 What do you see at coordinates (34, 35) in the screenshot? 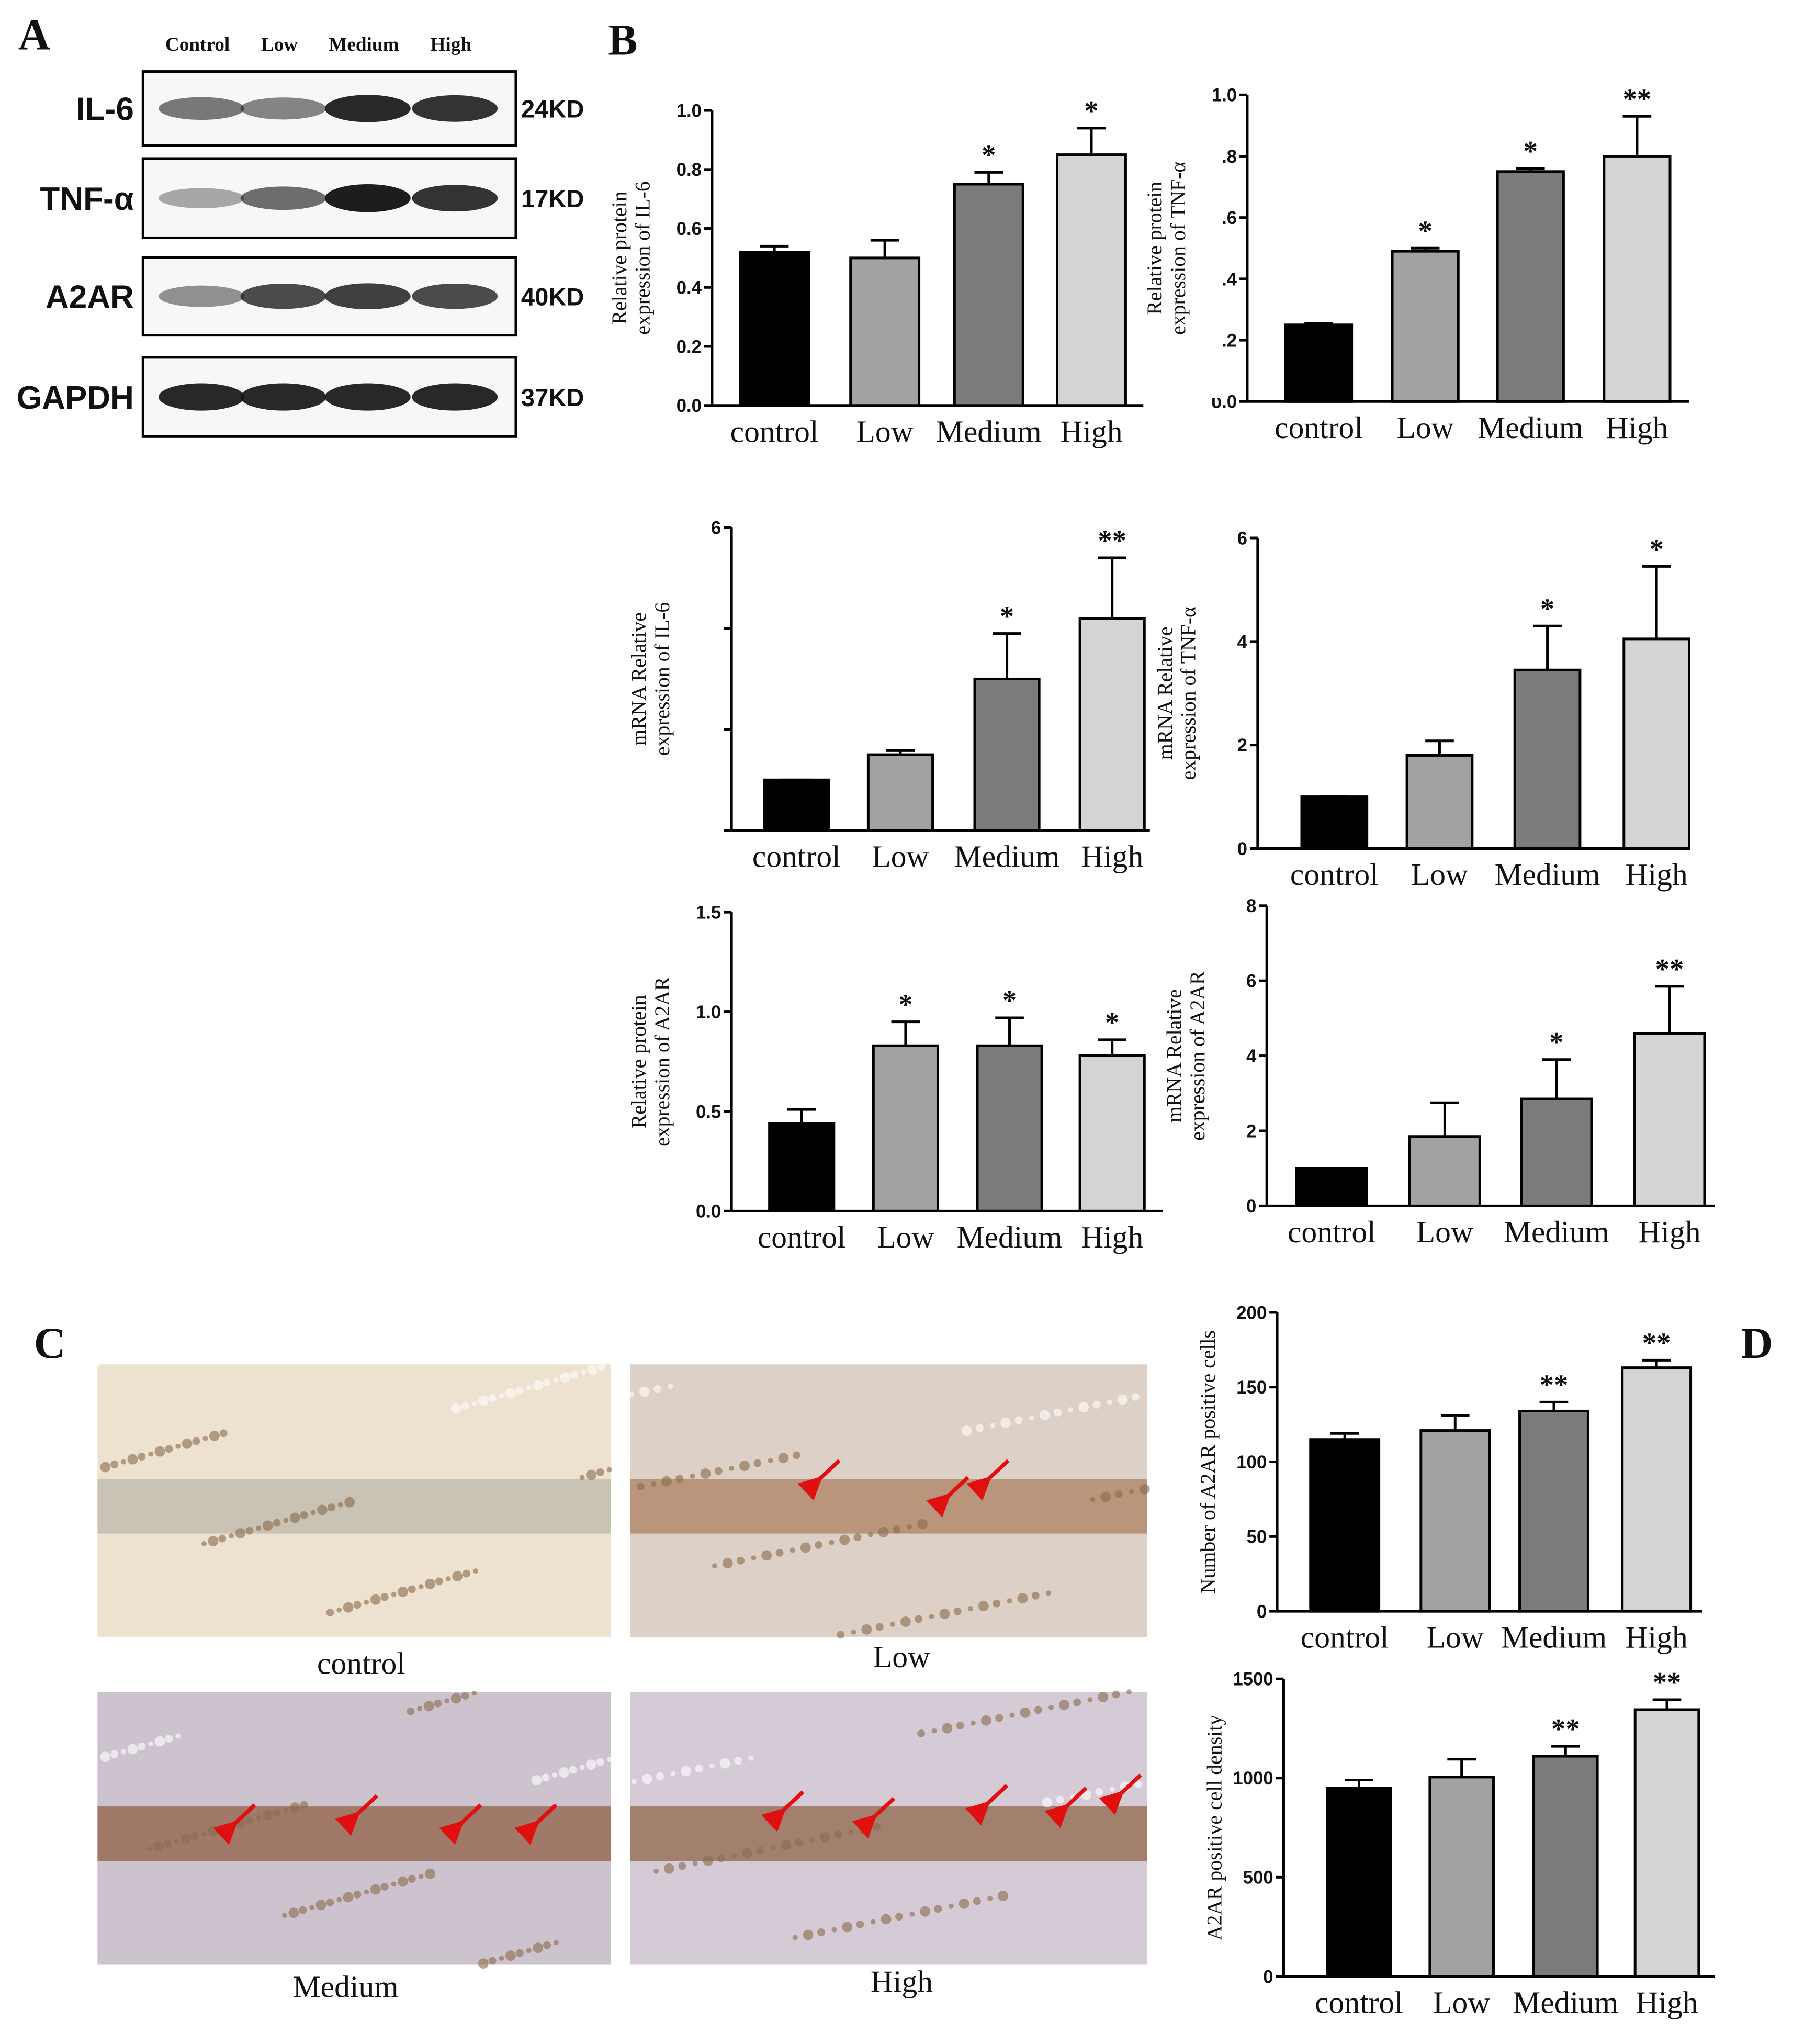
I see `panel-label: A` at bounding box center [34, 35].